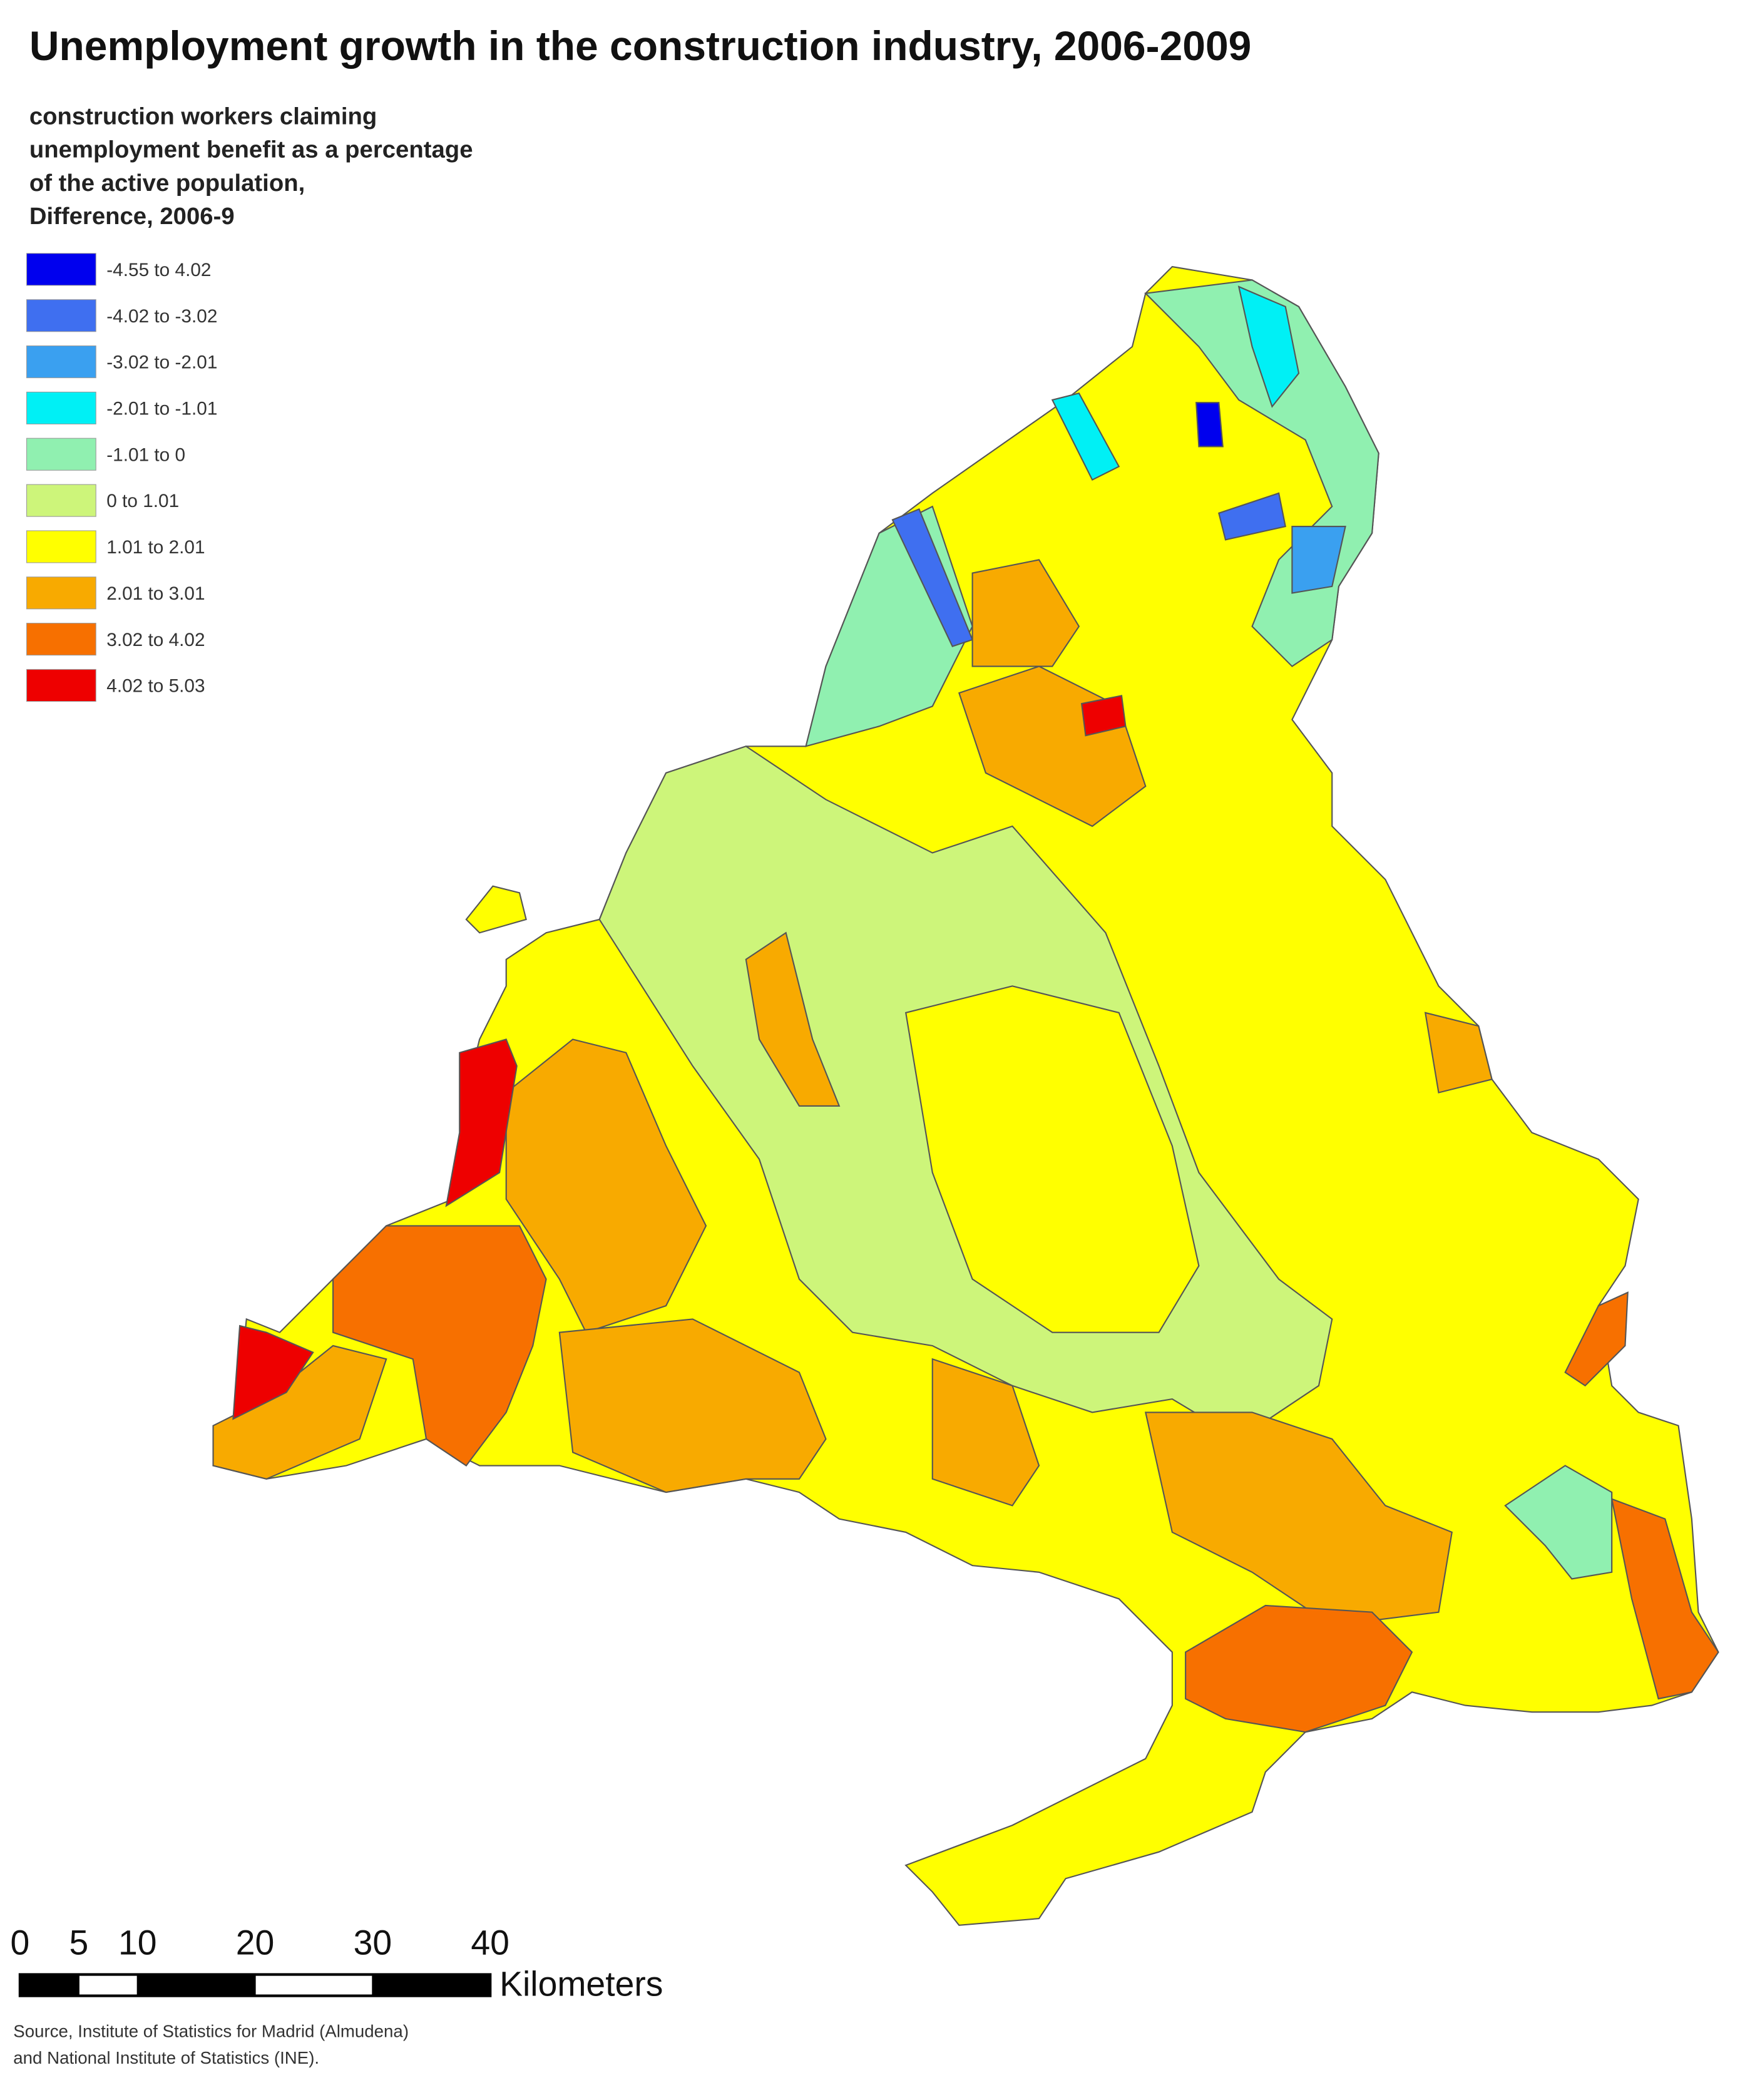 The image size is (1745, 2100). What do you see at coordinates (251, 149) in the screenshot?
I see `subtitle-line: unemployment benefit as a percentage` at bounding box center [251, 149].